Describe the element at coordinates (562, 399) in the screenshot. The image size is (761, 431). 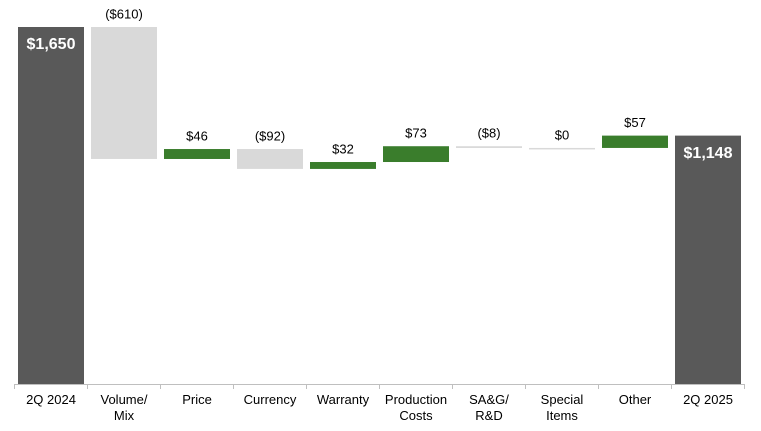
I see `x-tick-label-line: Special` at that location.